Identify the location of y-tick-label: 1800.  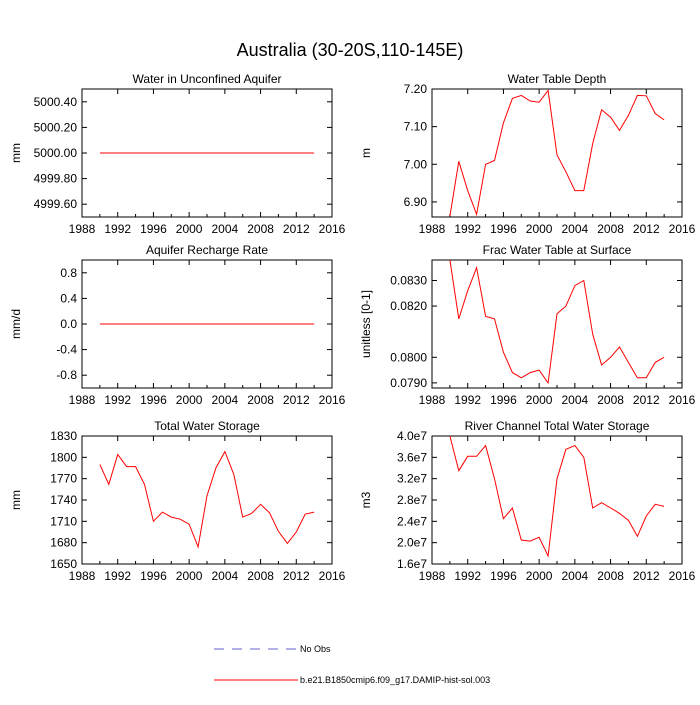
(63, 457).